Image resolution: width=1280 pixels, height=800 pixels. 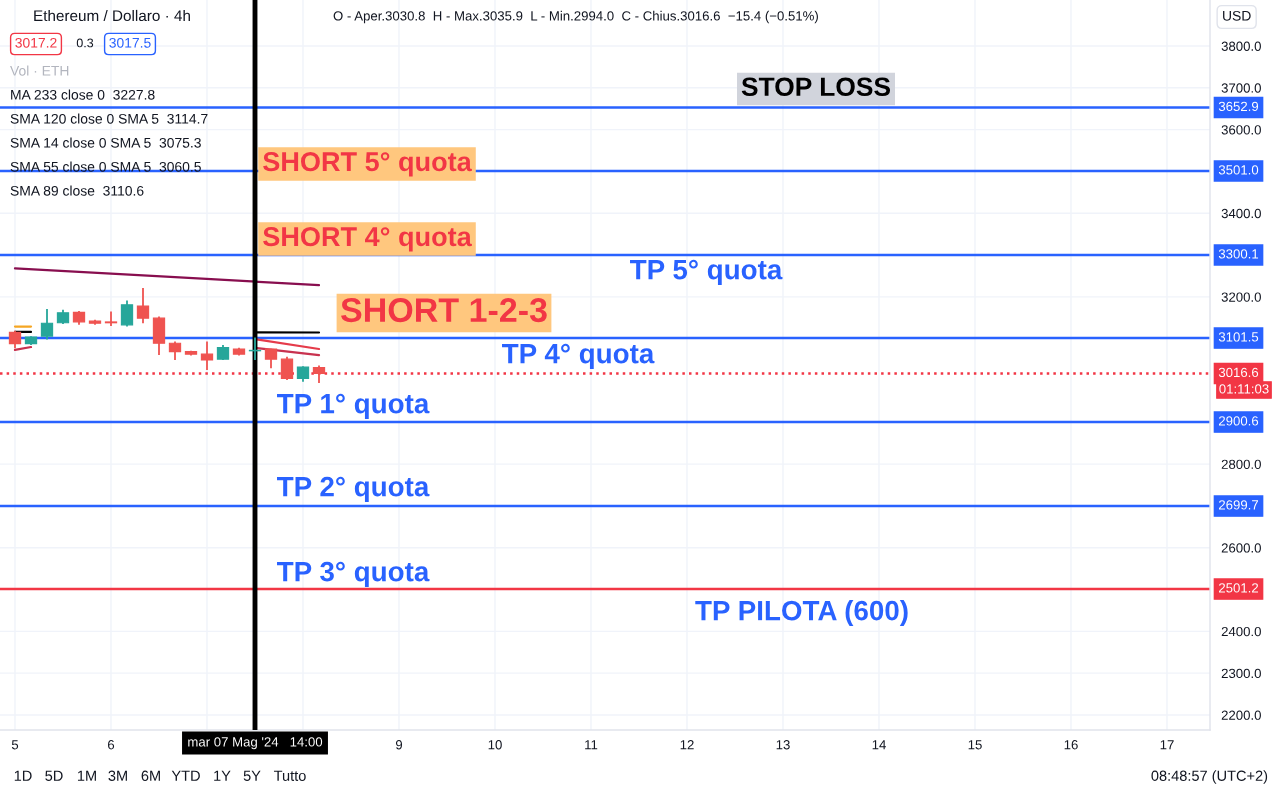 What do you see at coordinates (1071, 745) in the screenshot?
I see `x-tick-label: 16` at bounding box center [1071, 745].